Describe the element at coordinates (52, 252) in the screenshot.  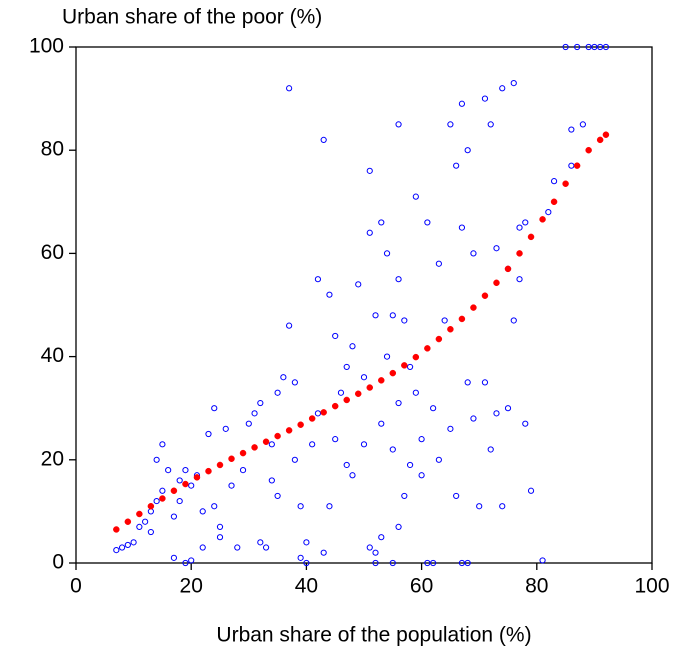
I see `y-tick-label: 60` at that location.